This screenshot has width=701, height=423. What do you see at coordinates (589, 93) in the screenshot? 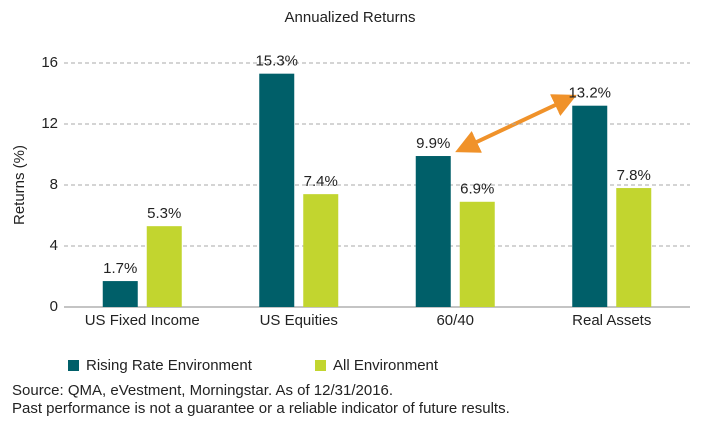
I see `value-label: 13.2%` at bounding box center [589, 93].